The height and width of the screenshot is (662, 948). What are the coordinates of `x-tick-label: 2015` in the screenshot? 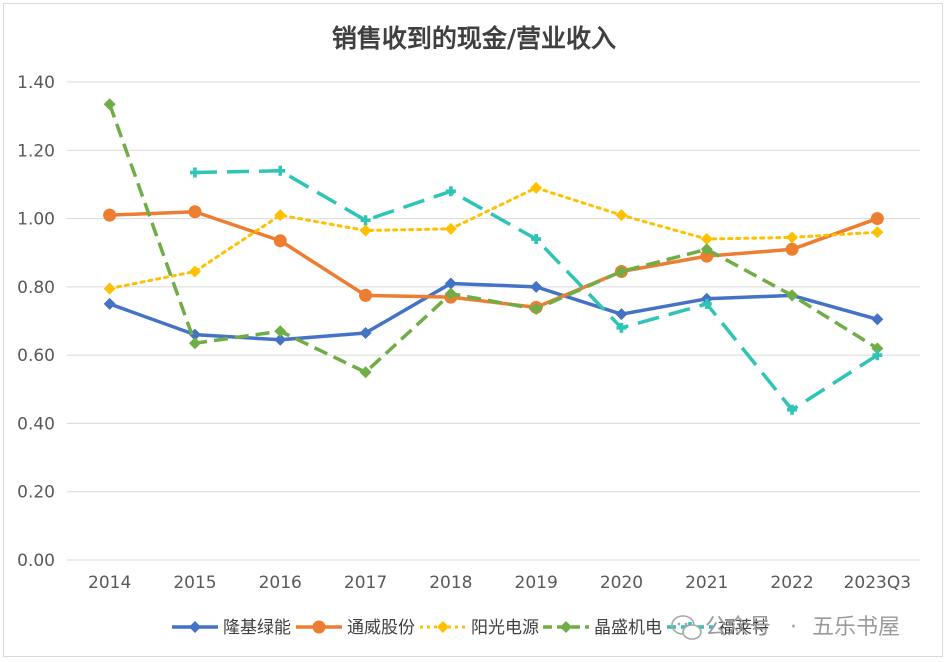 It's located at (194, 583).